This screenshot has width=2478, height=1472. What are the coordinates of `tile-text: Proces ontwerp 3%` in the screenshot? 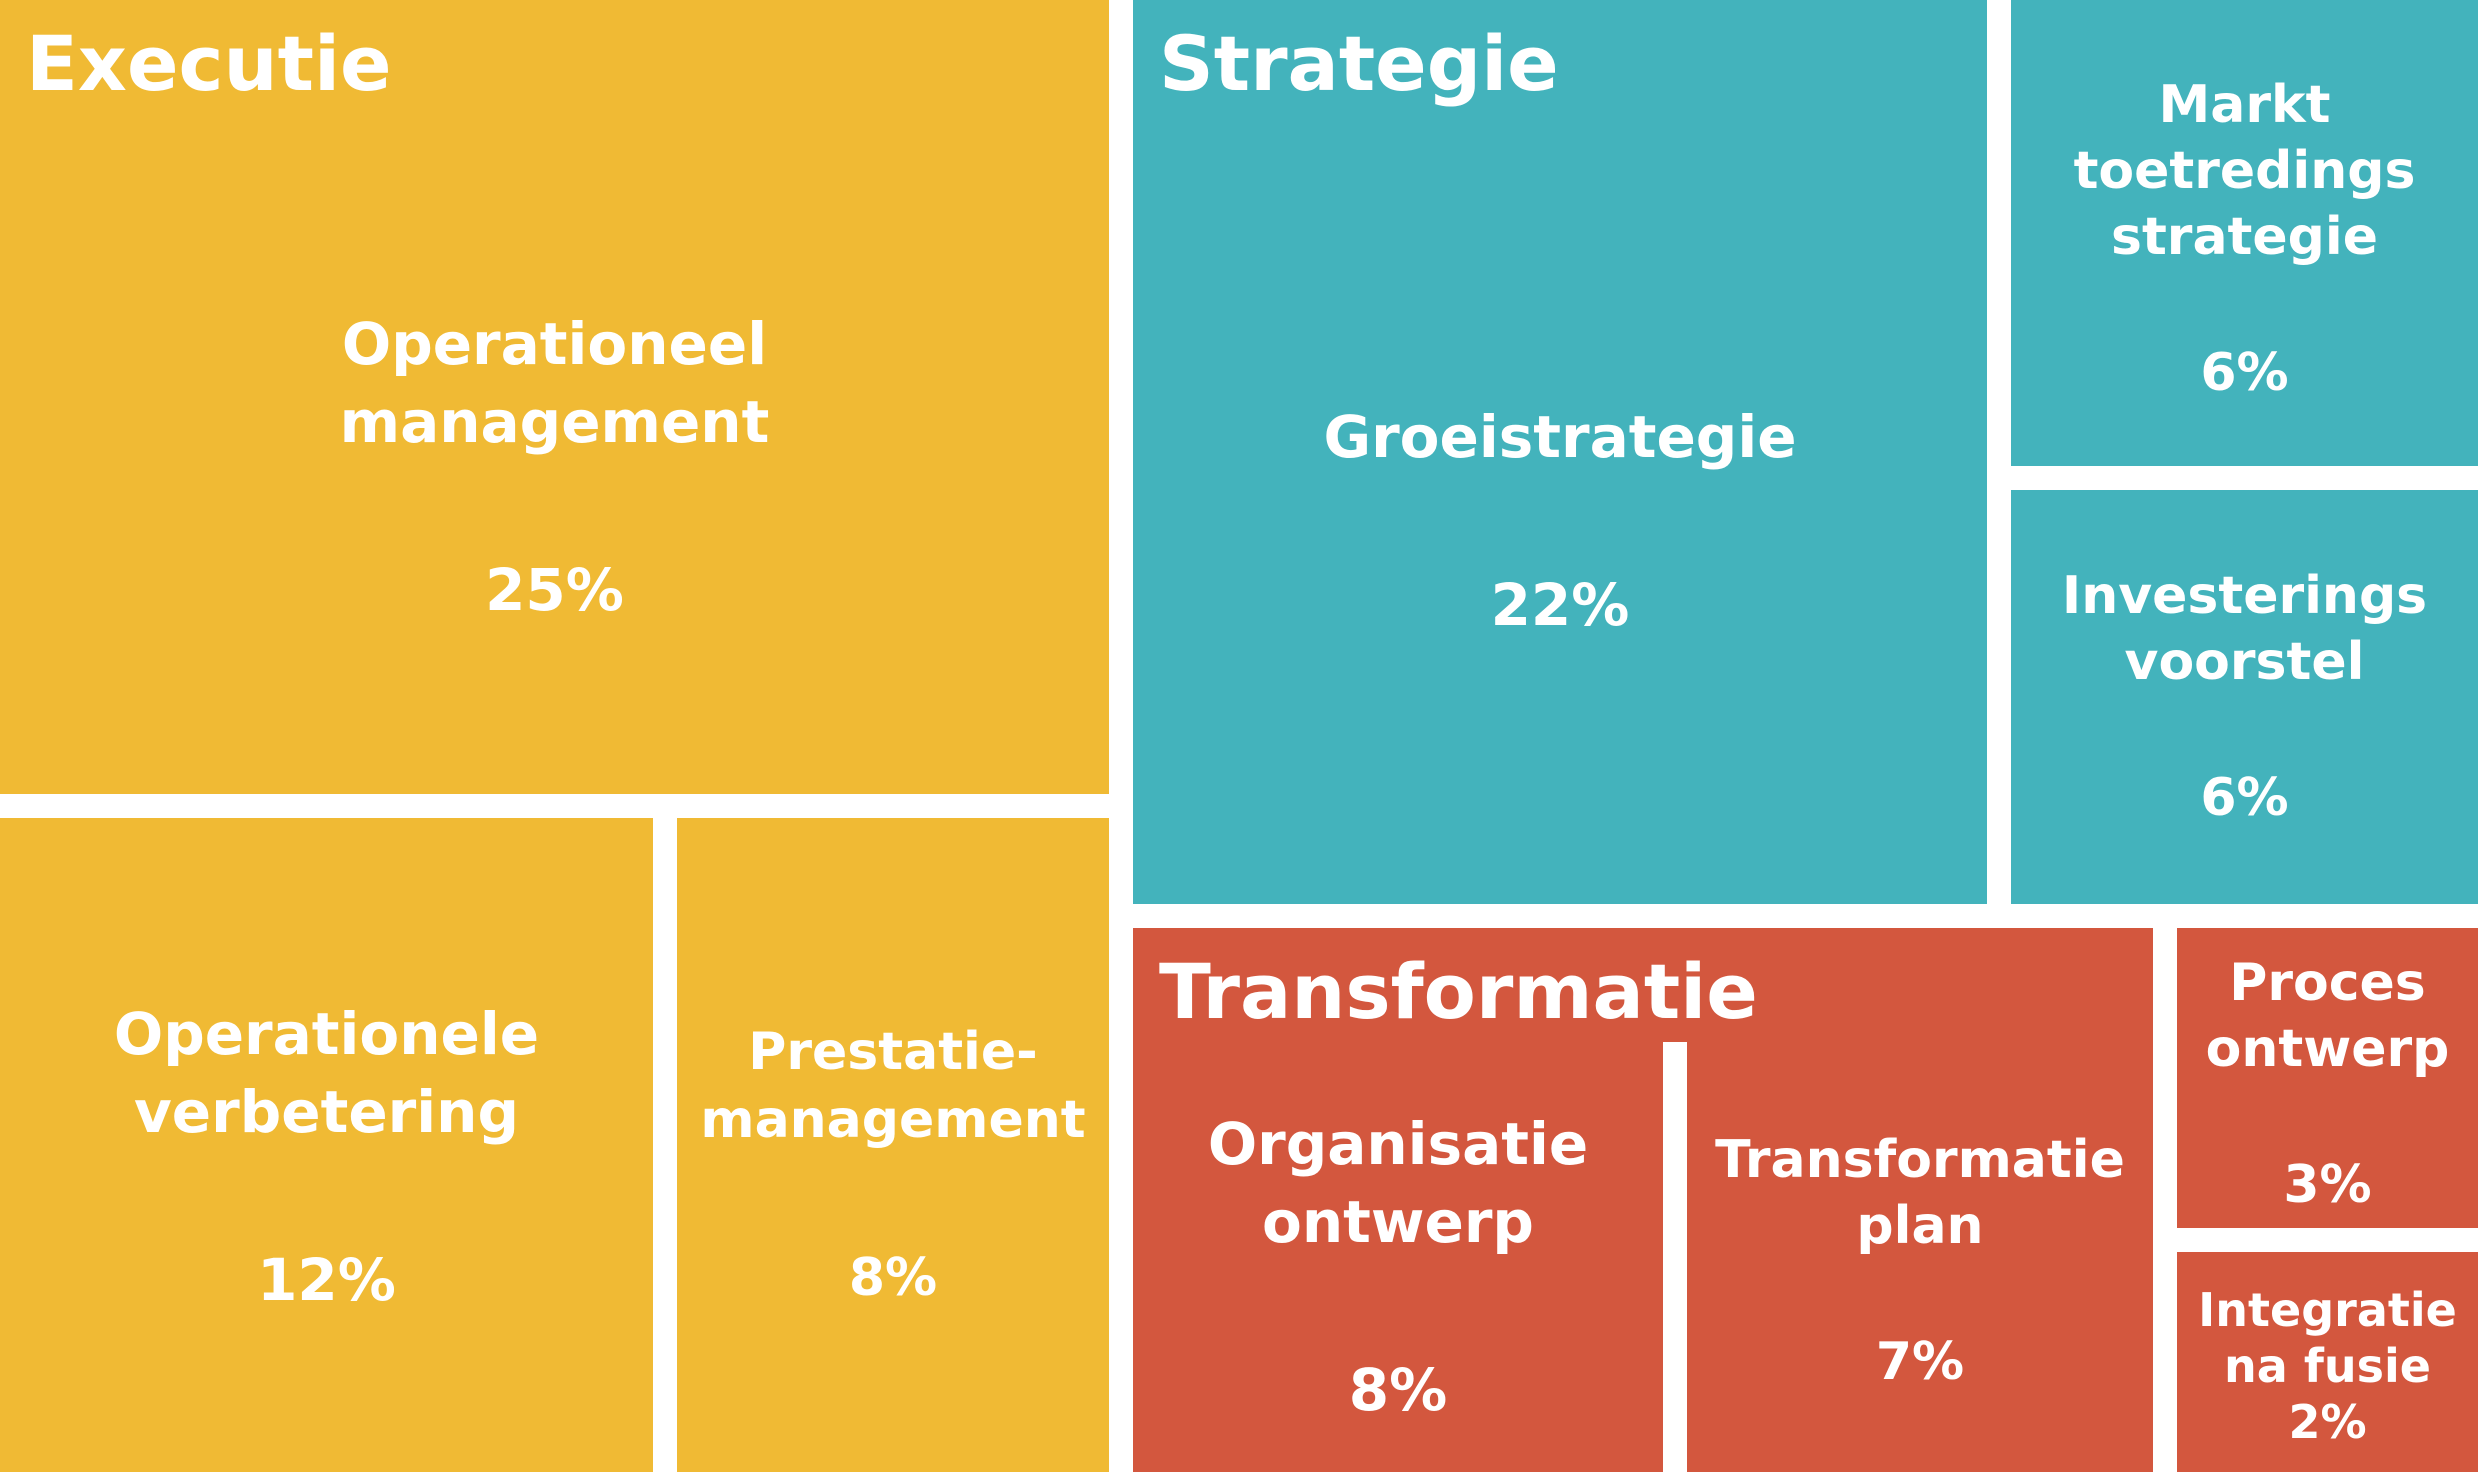 It's located at (2327, 1084).